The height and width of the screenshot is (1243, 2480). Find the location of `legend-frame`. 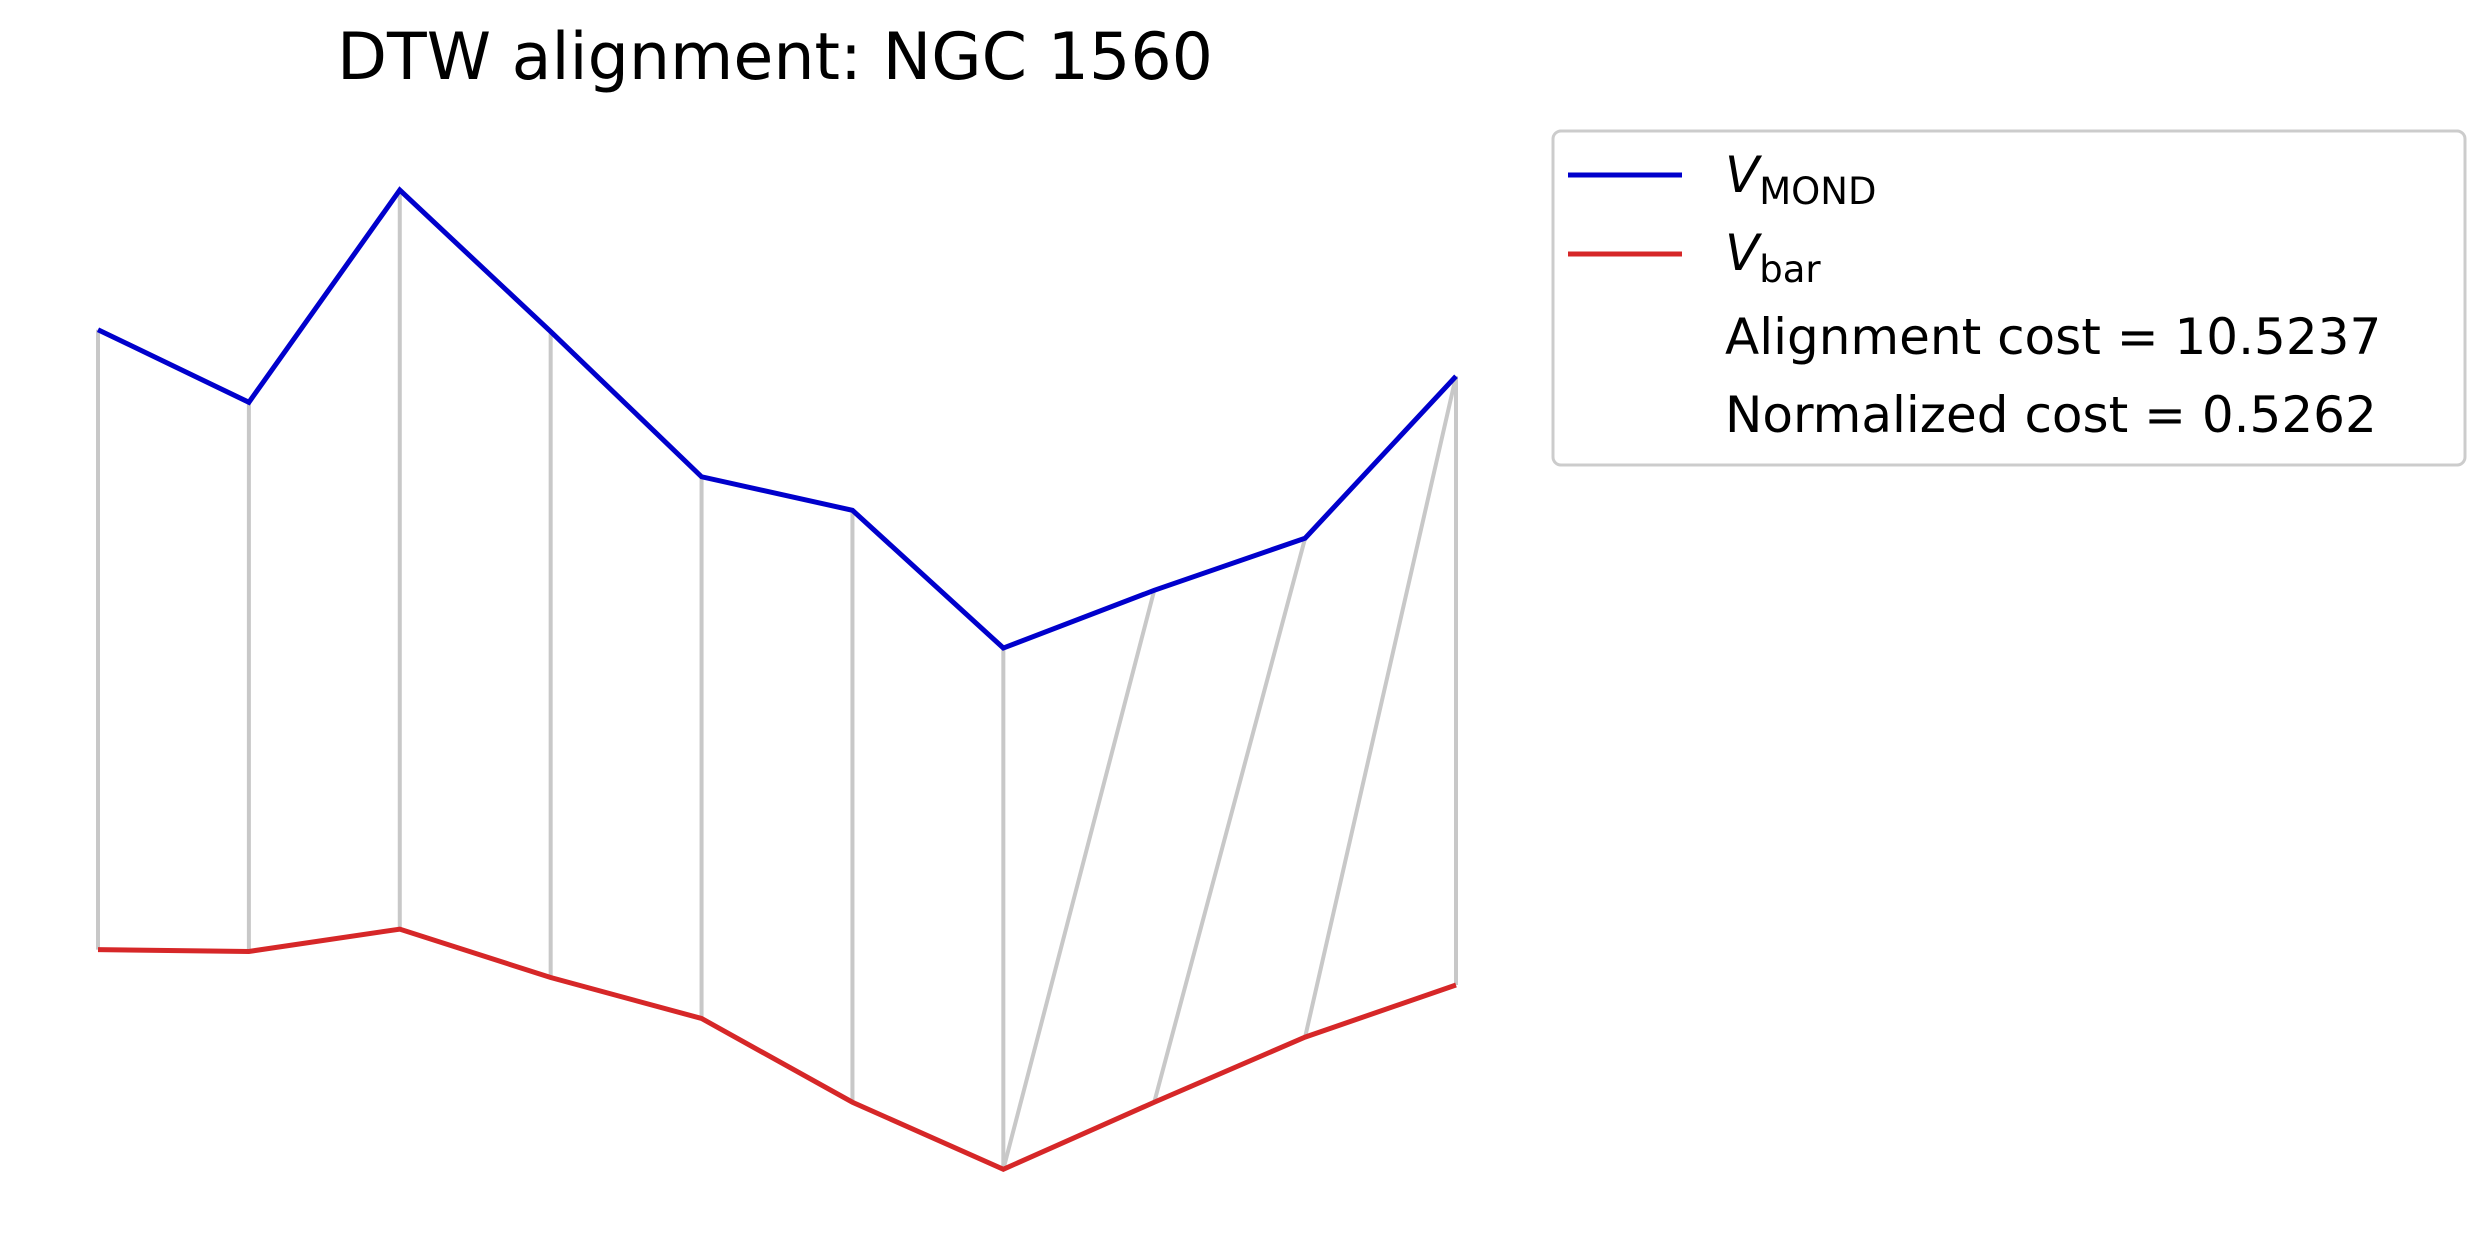

legend-frame is located at coordinates (2009, 298).